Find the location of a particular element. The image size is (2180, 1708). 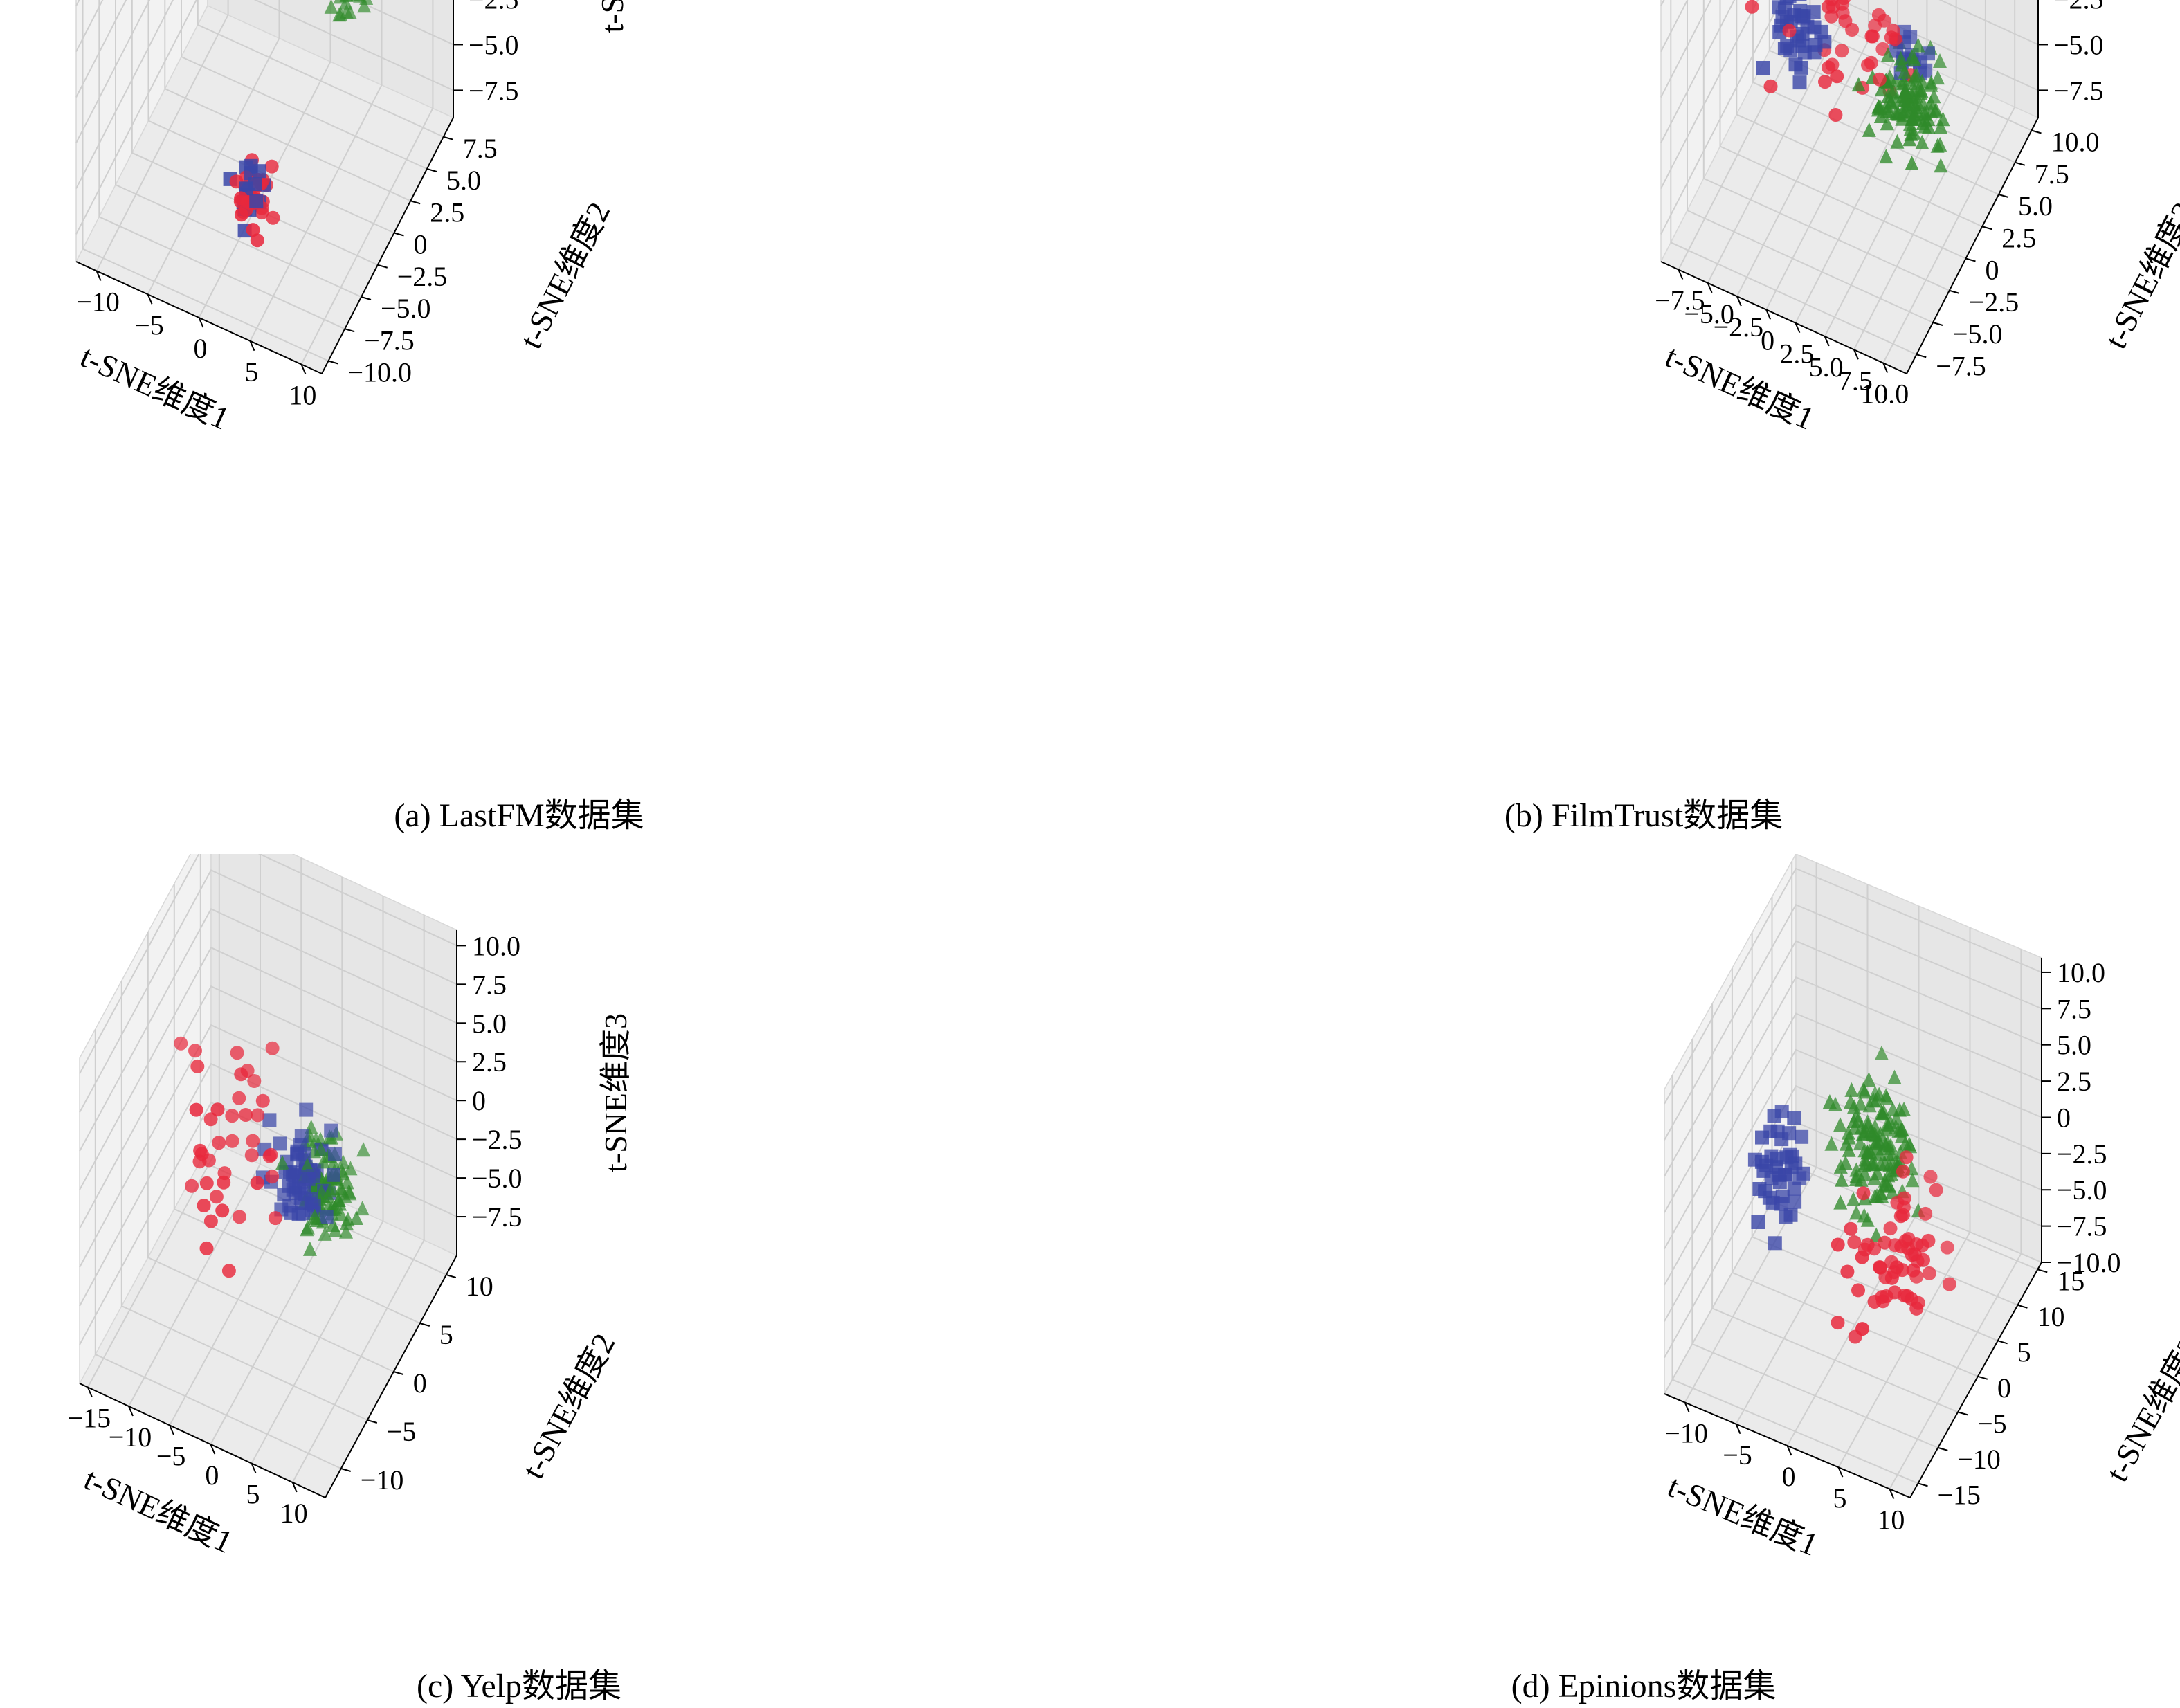

data-points is located at coordinates (273, 1157).